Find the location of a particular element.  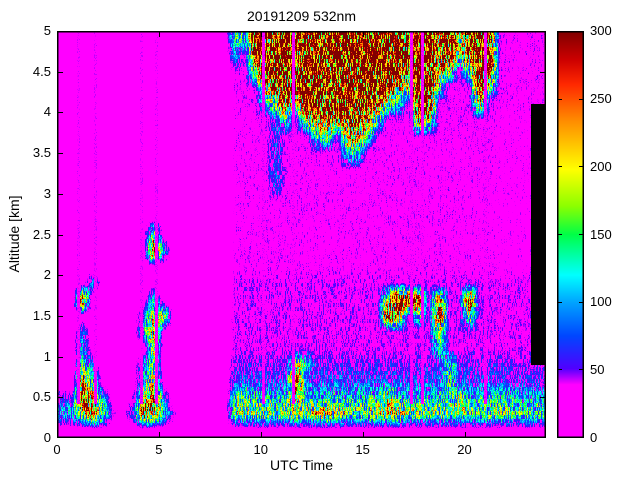

colorbar-canvas is located at coordinates (570, 234).